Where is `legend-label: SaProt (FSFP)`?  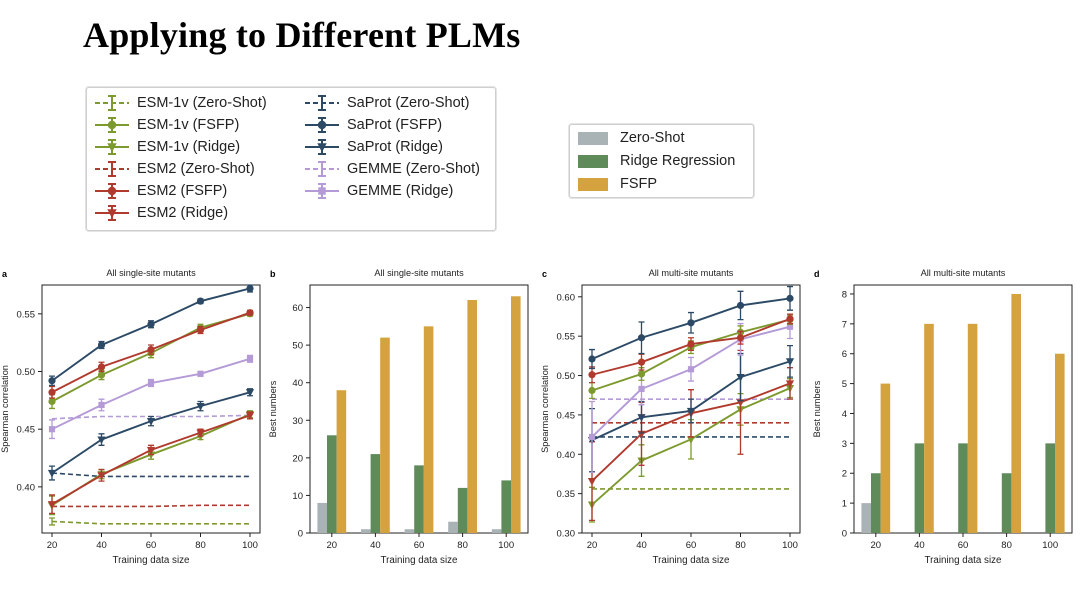 legend-label: SaProt (FSFP) is located at coordinates (395, 125).